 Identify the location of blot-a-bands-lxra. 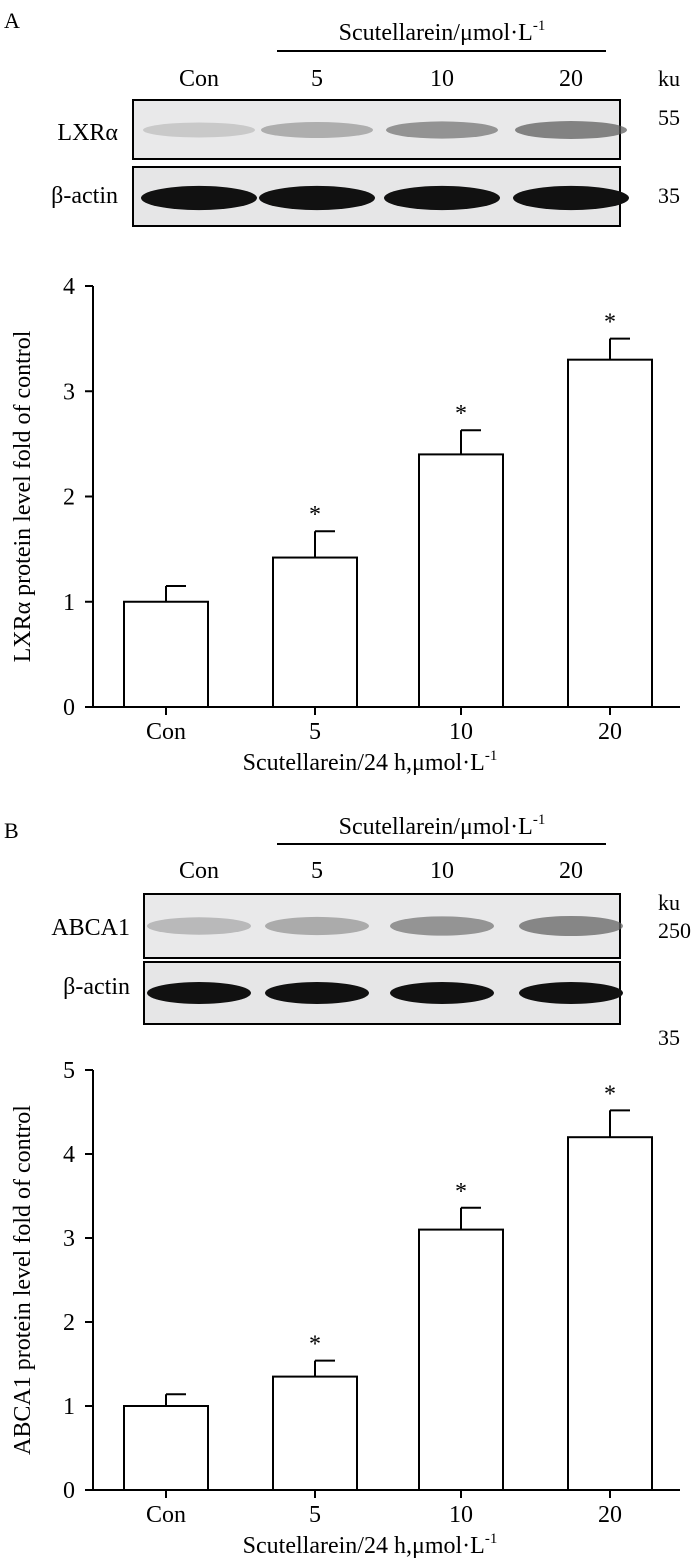
(385, 130).